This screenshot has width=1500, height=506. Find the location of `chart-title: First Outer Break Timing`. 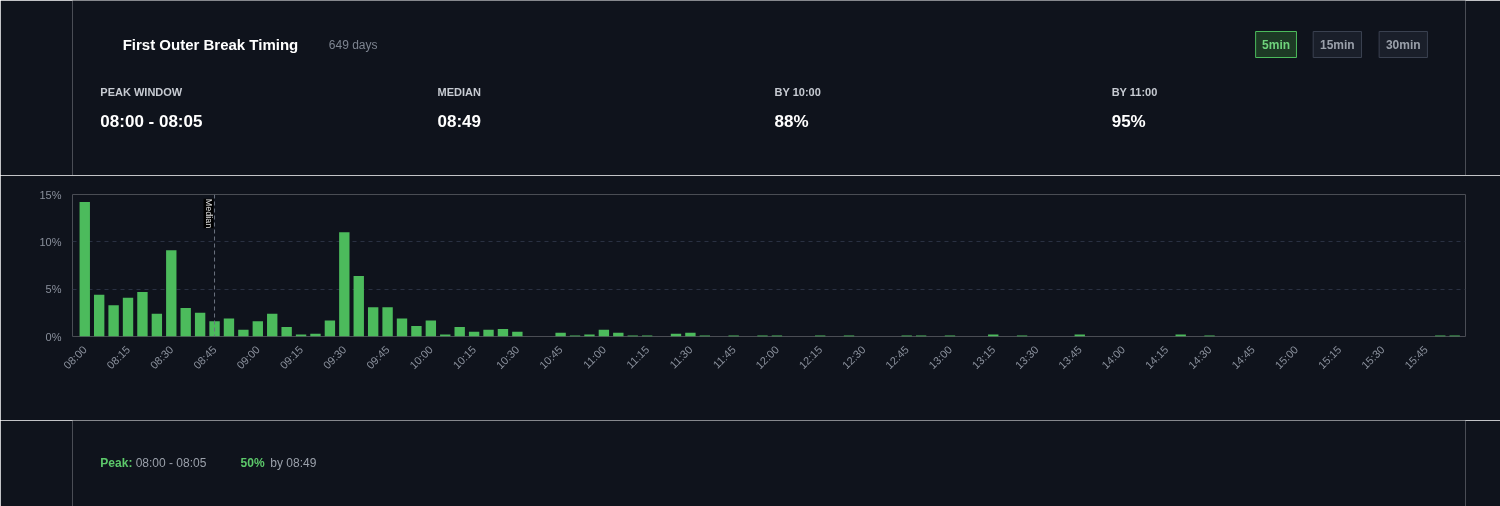

chart-title: First Outer Break Timing is located at coordinates (210, 44).